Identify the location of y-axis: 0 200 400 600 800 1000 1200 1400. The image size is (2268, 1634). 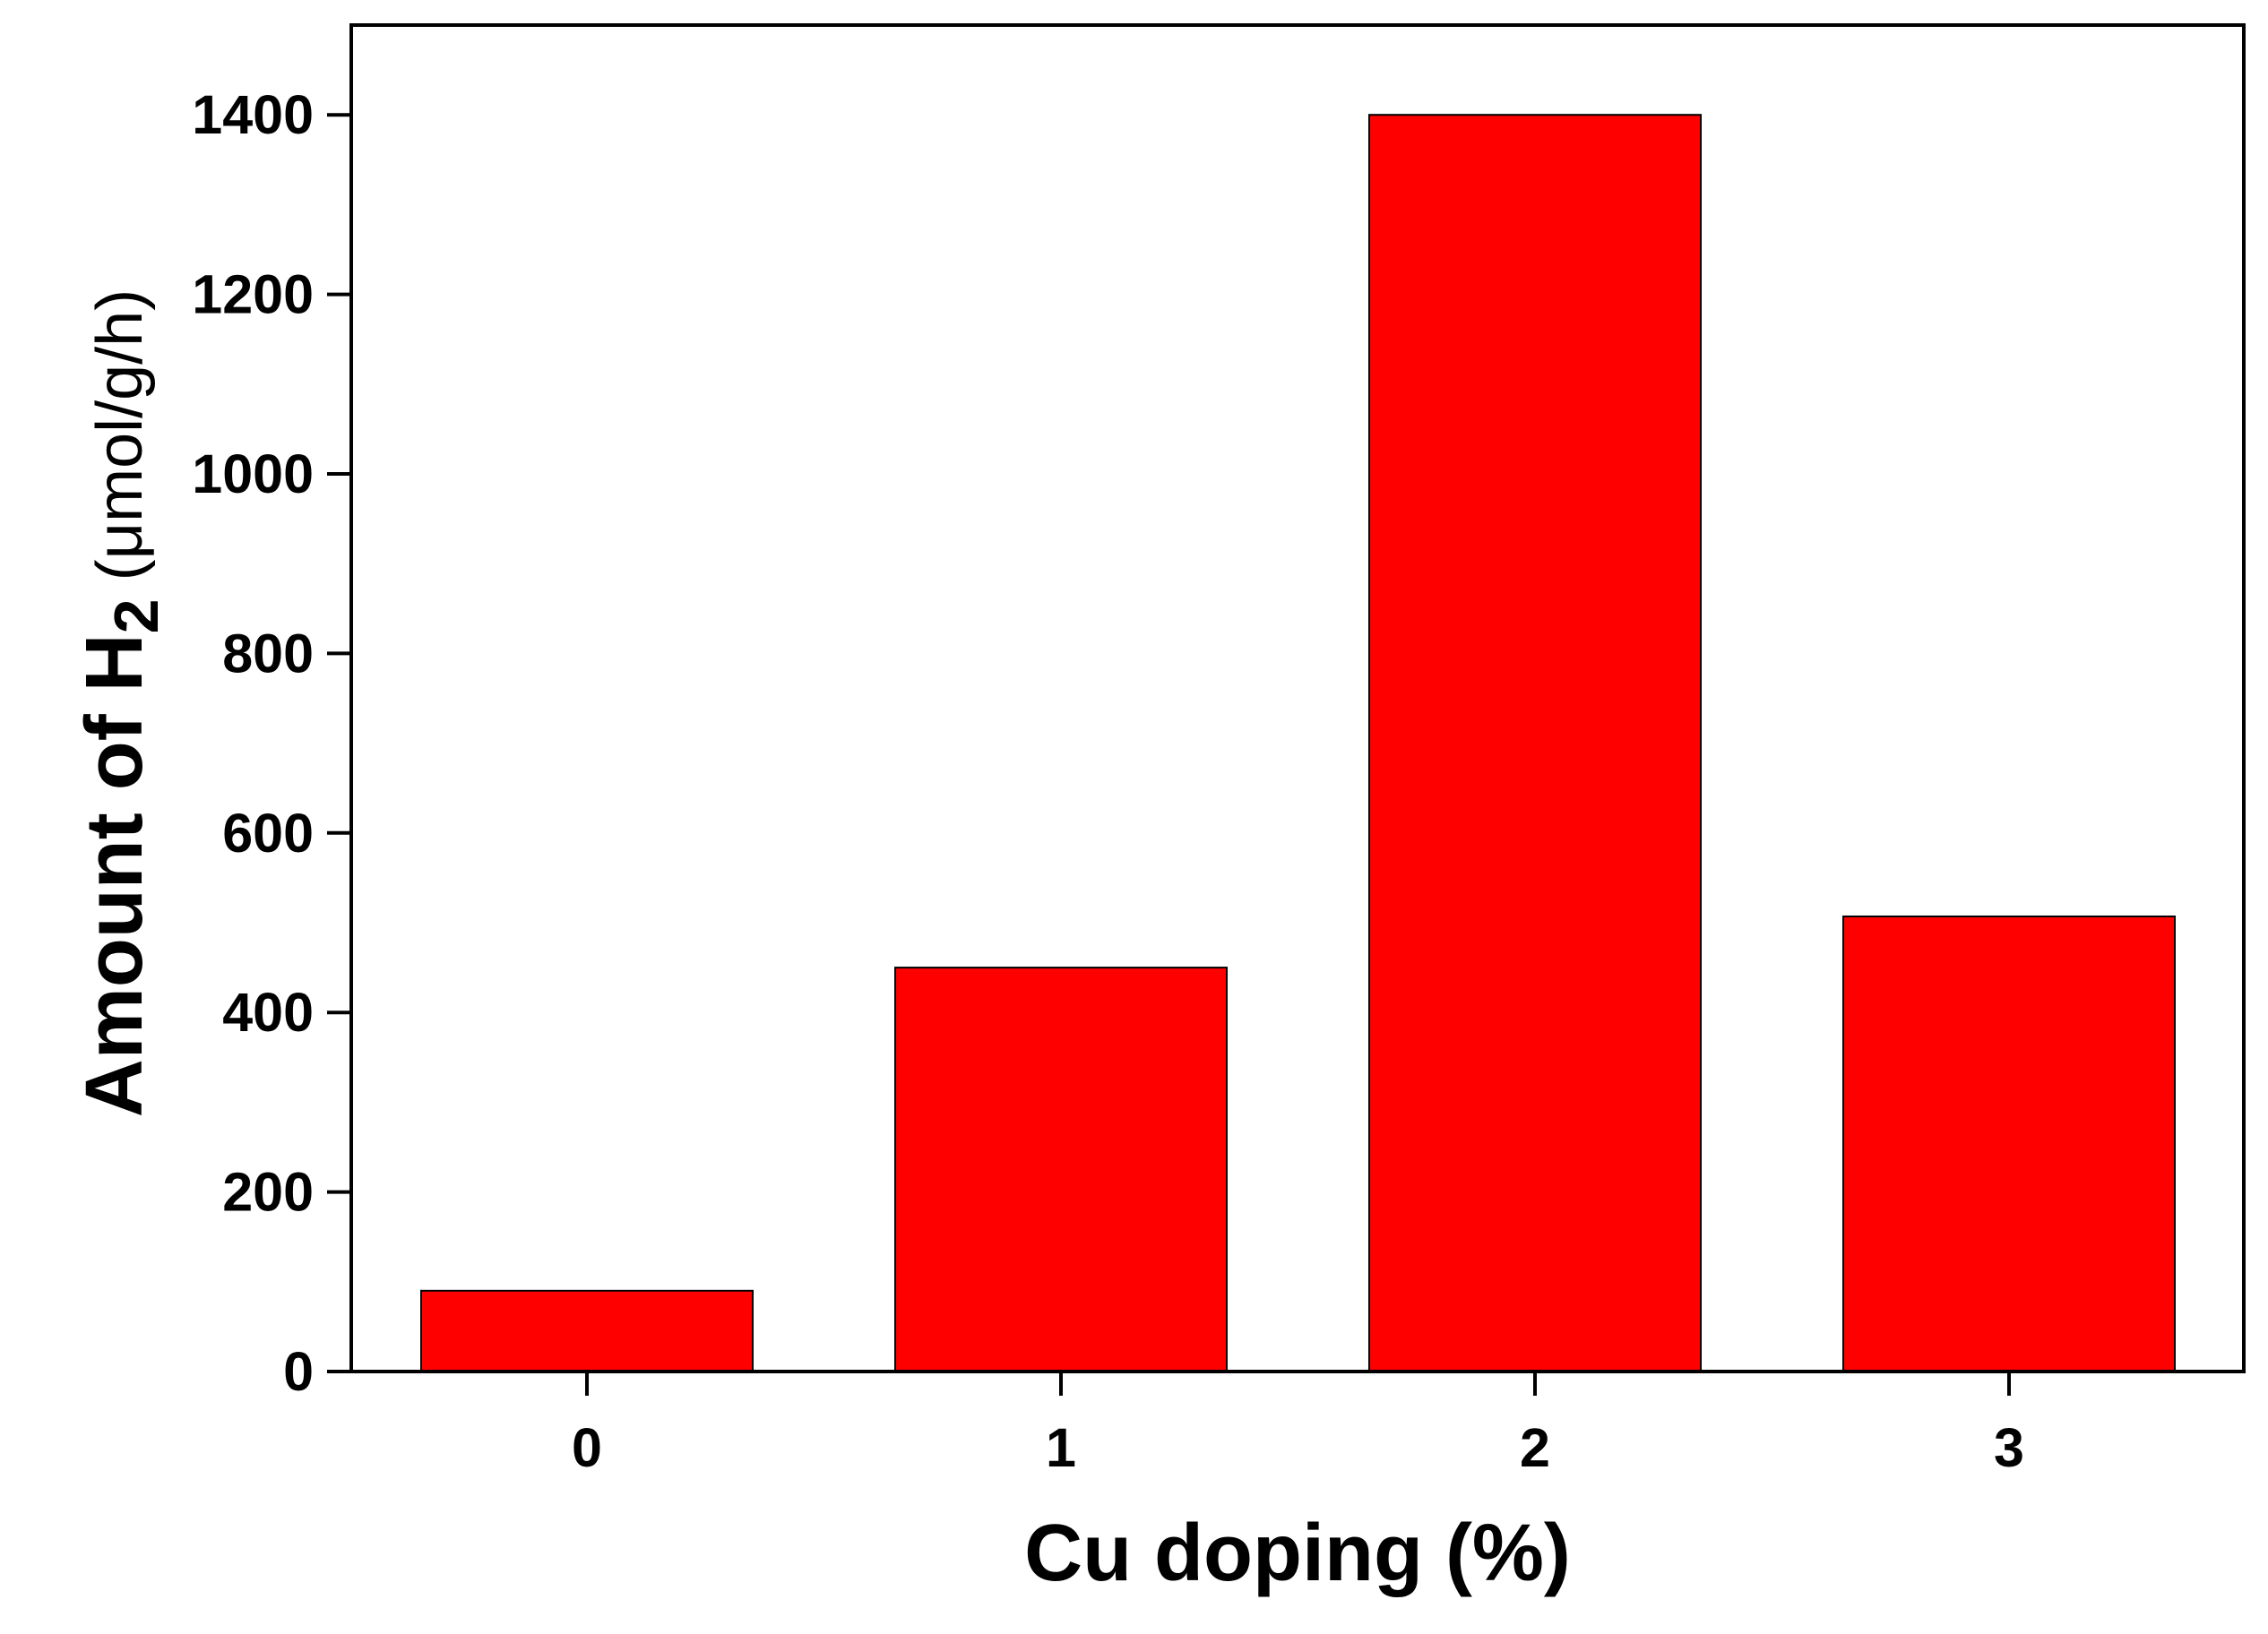
(271, 743).